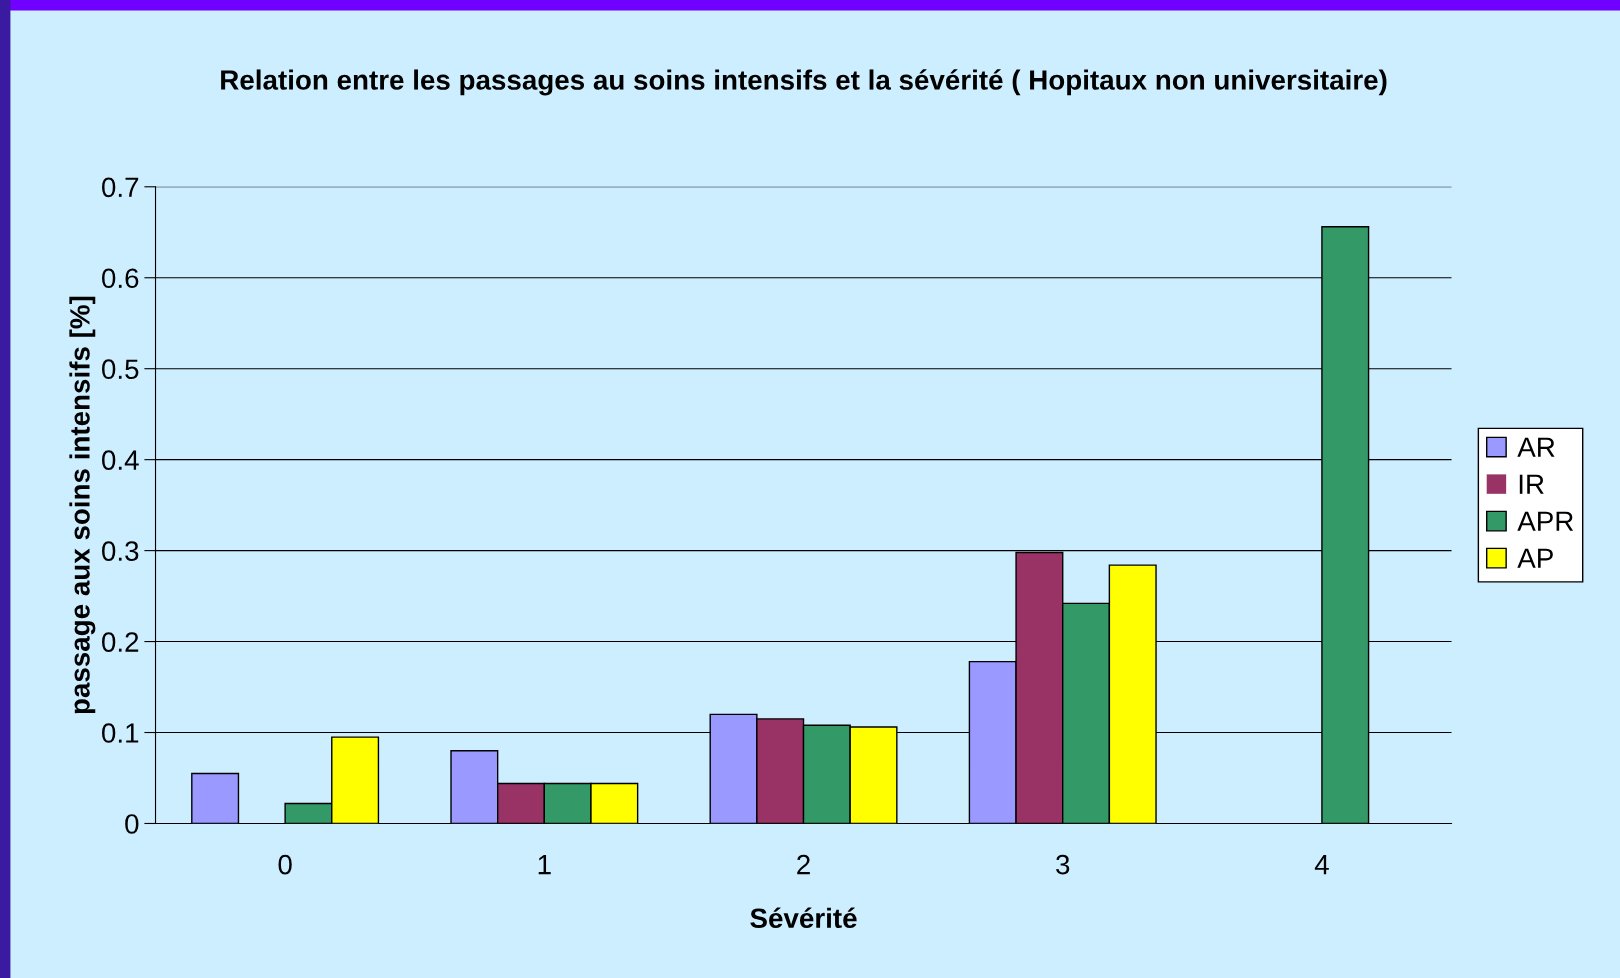 Image resolution: width=1620 pixels, height=978 pixels. Describe the element at coordinates (1063, 864) in the screenshot. I see `x-tick-label: 3` at that location.